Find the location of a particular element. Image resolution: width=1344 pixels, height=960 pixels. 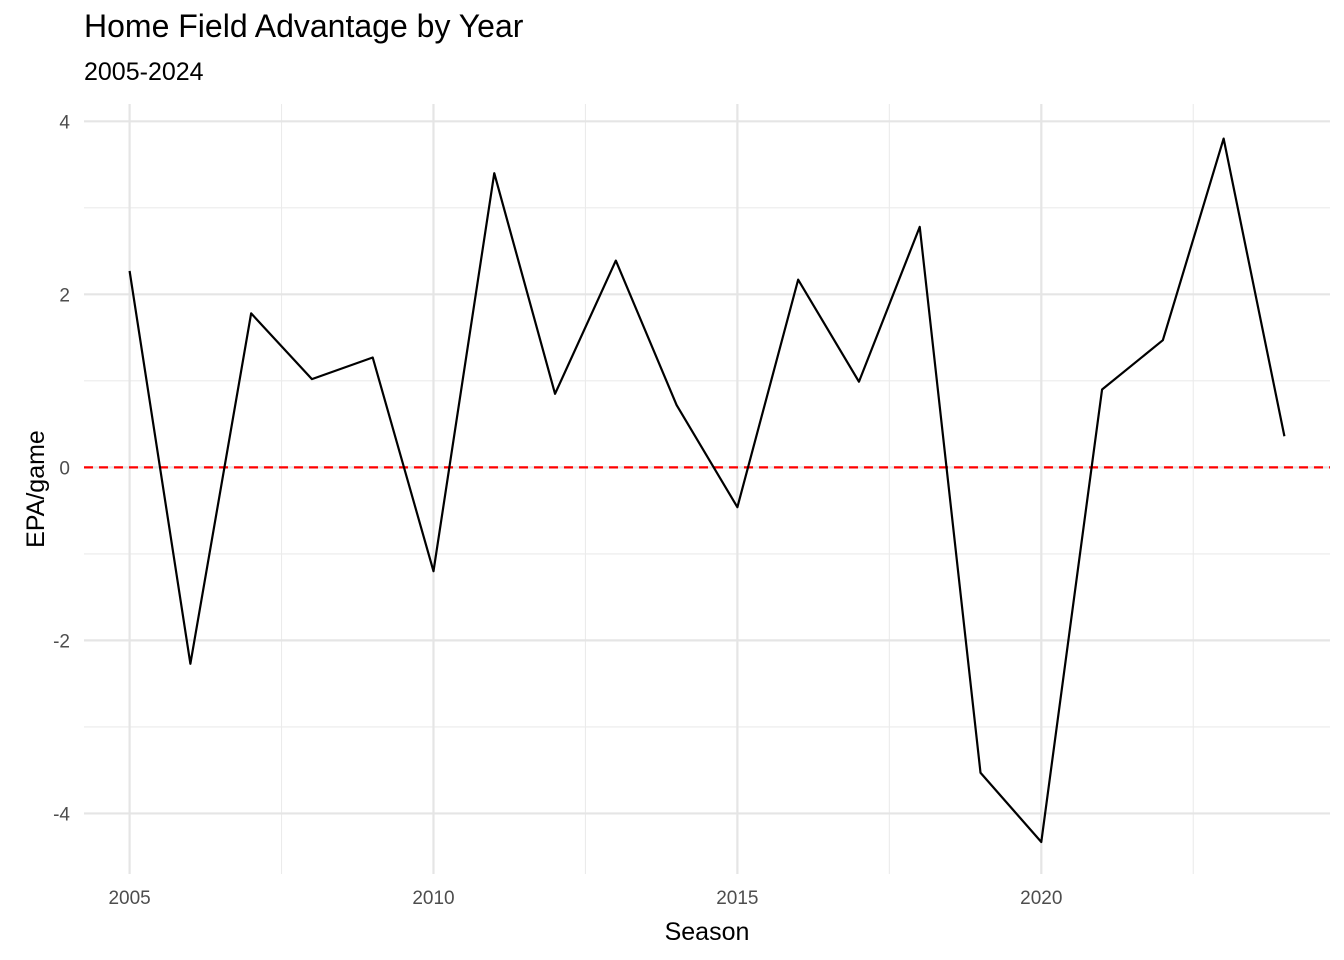

y-tick-label: -2 is located at coordinates (61, 641).